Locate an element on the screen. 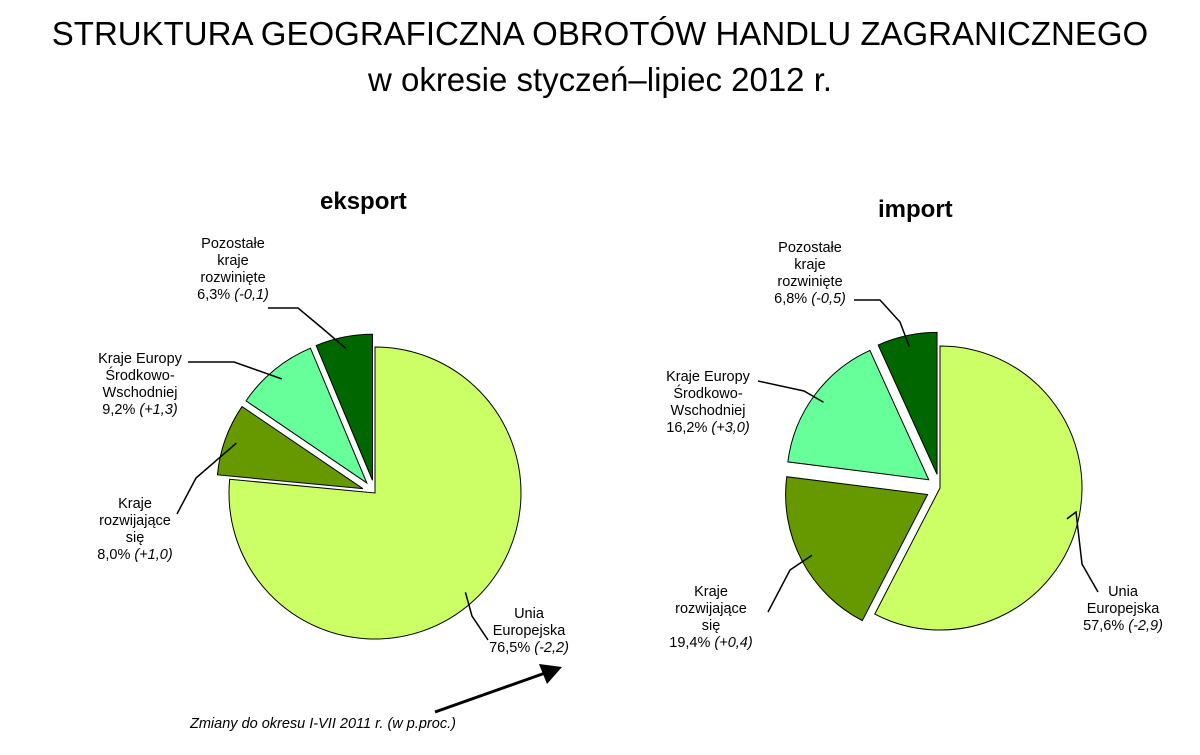  import-pie is located at coordinates (934, 481).